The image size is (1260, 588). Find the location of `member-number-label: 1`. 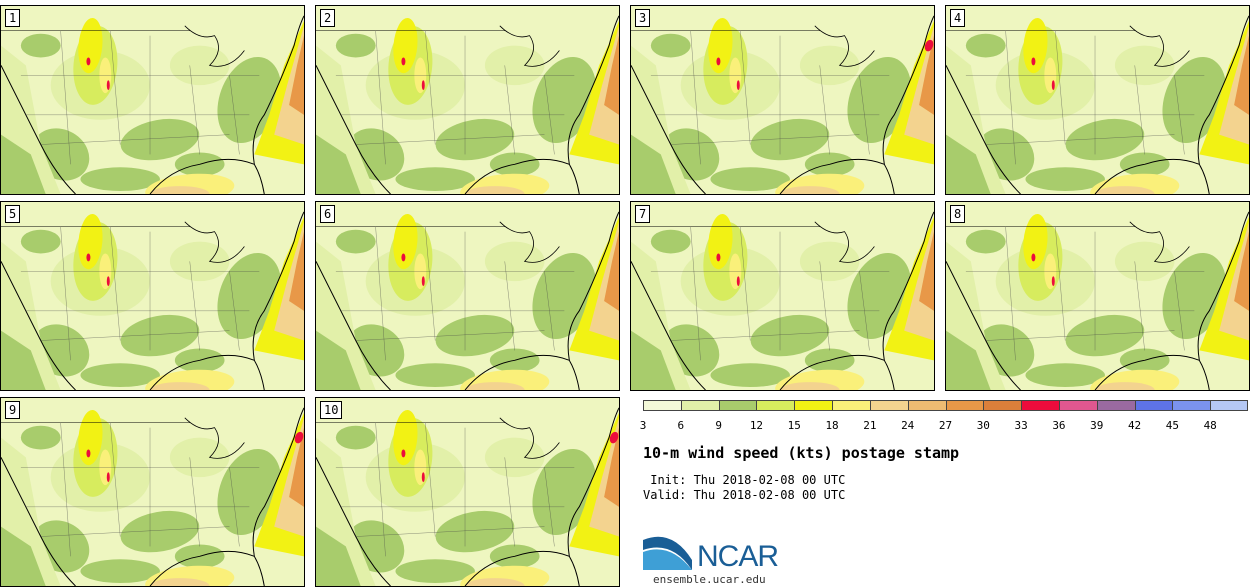

member-number-label: 1 is located at coordinates (13, 18).